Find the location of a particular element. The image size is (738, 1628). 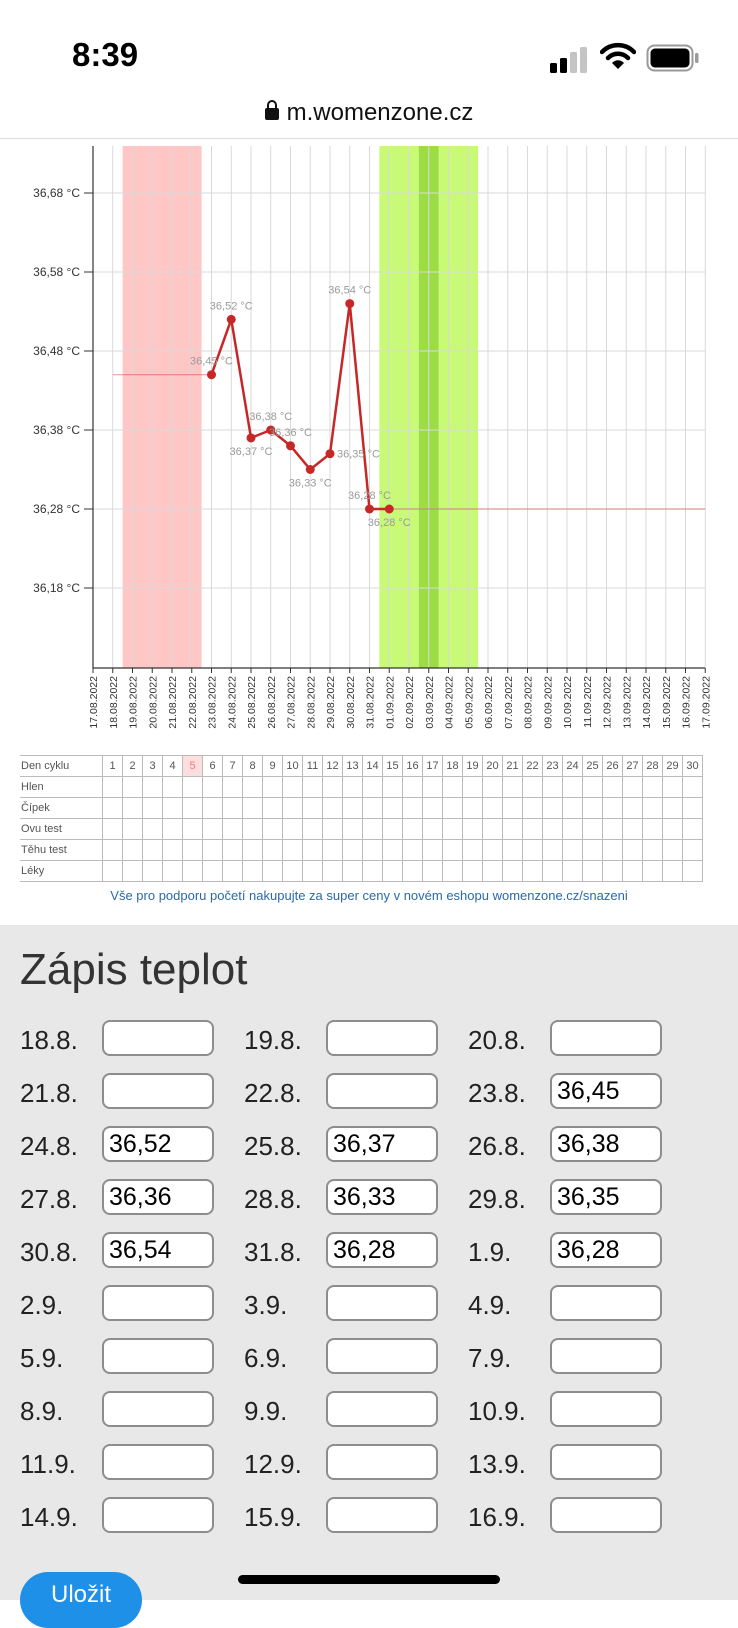

temperature-input: 36,37 is located at coordinates (382, 1144).